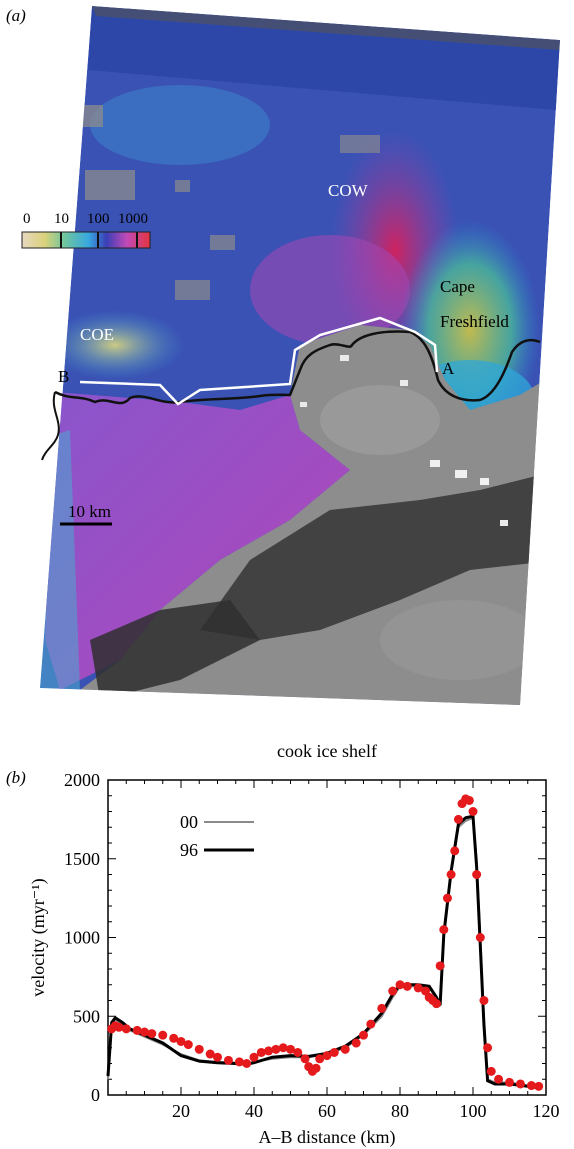  What do you see at coordinates (61, 219) in the screenshot?
I see `color-scale-tick-10: 10` at bounding box center [61, 219].